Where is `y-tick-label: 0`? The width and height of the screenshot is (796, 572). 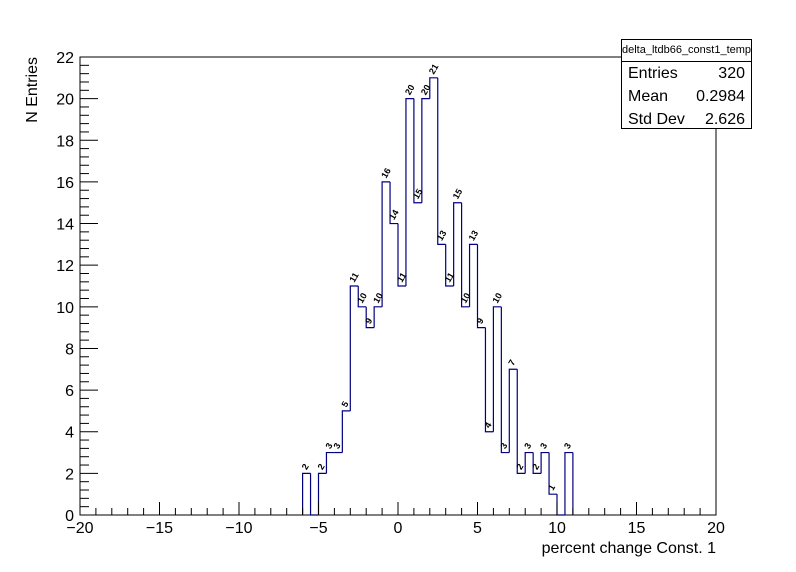 y-tick-label: 0 is located at coordinates (69, 516).